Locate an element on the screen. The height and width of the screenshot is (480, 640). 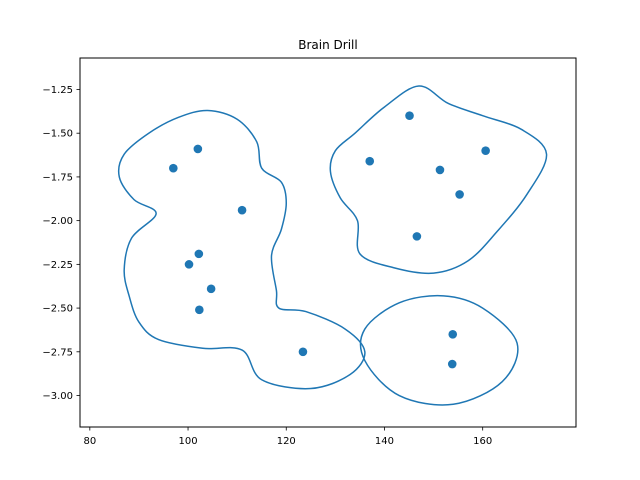
x-axis: 80 100 120 140 160 is located at coordinates (287, 437).